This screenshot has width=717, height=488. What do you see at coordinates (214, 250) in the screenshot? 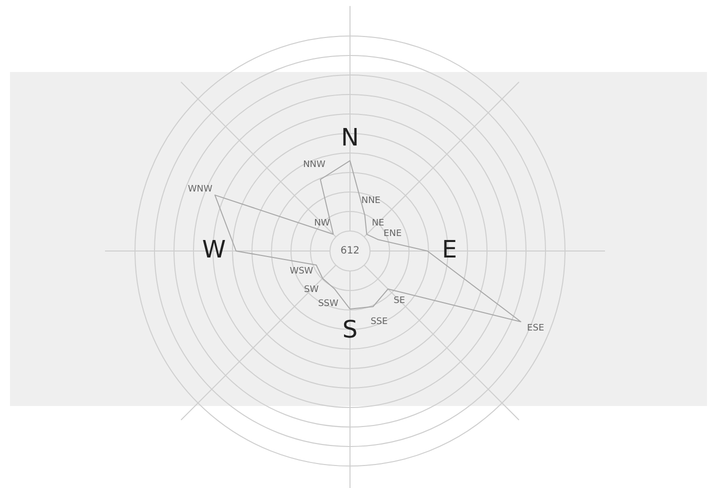
I see `spoke-label: W` at bounding box center [214, 250].